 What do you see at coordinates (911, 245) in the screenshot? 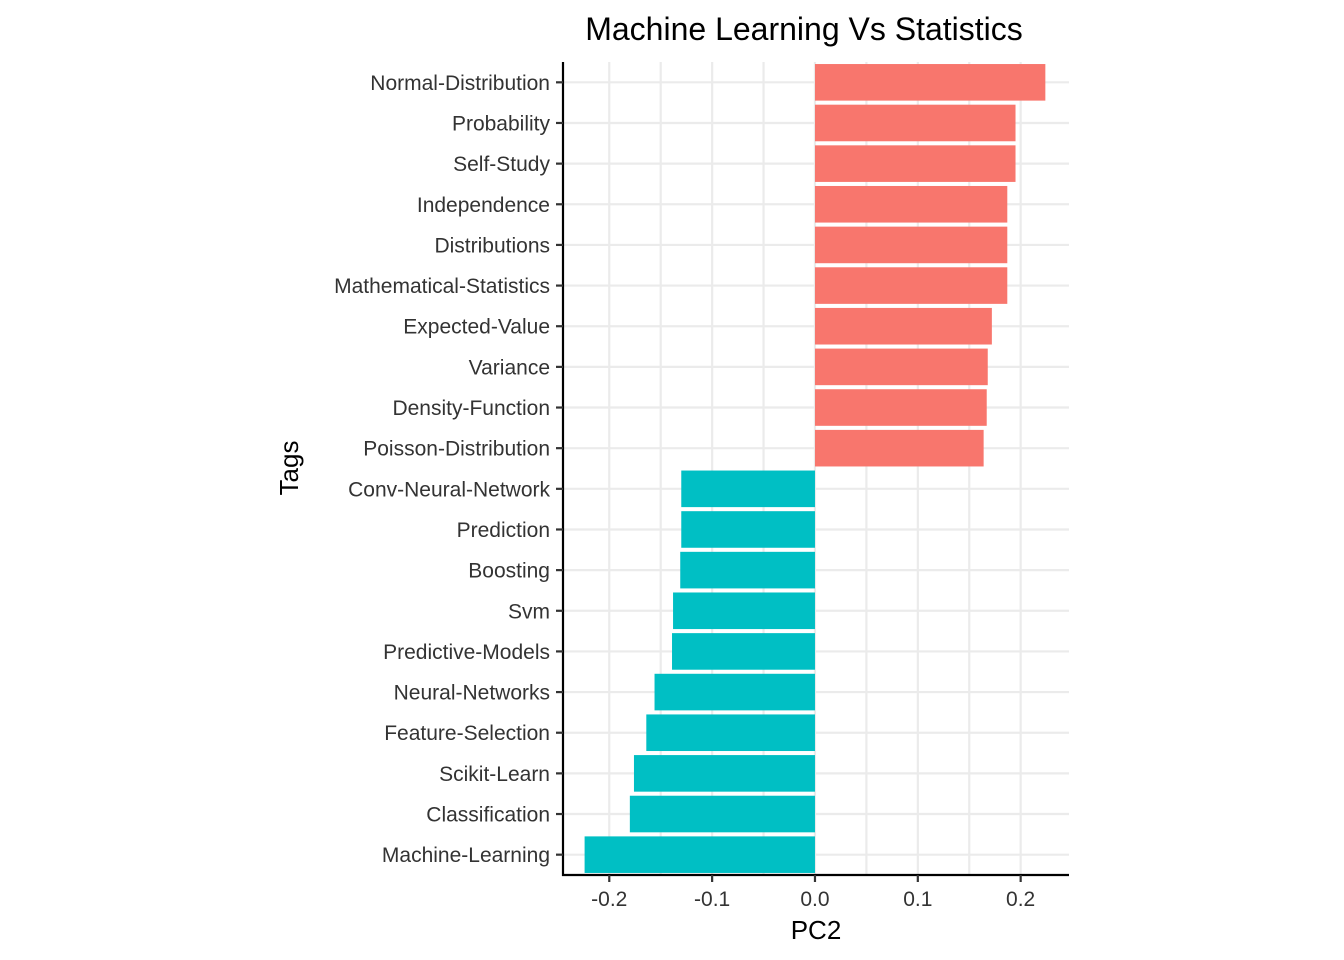
I see `bar-distributions` at bounding box center [911, 245].